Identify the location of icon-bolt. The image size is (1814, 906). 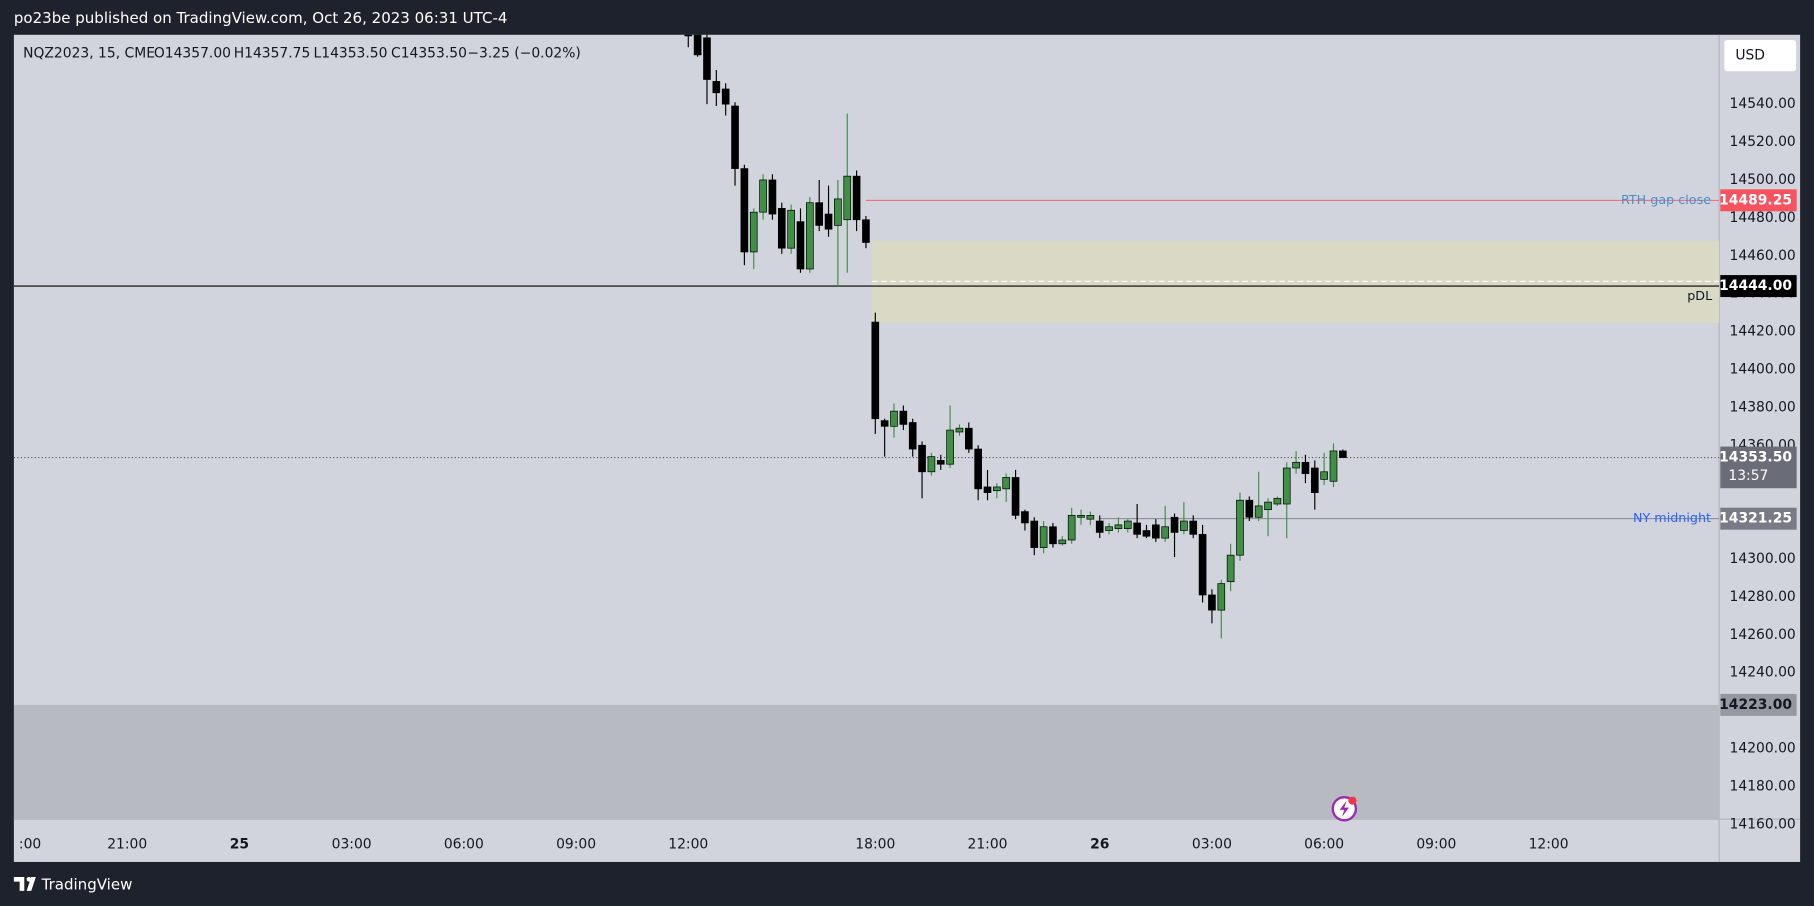
(1344, 808).